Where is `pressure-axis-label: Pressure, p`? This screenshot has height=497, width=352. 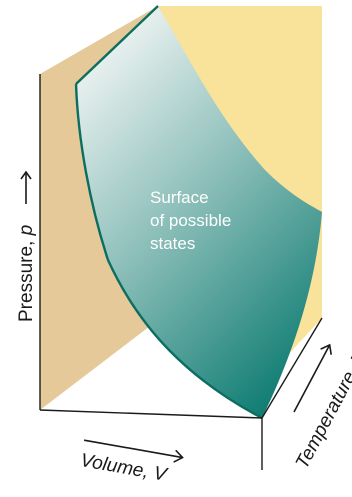
pressure-axis-label: Pressure, p is located at coordinates (26, 273).